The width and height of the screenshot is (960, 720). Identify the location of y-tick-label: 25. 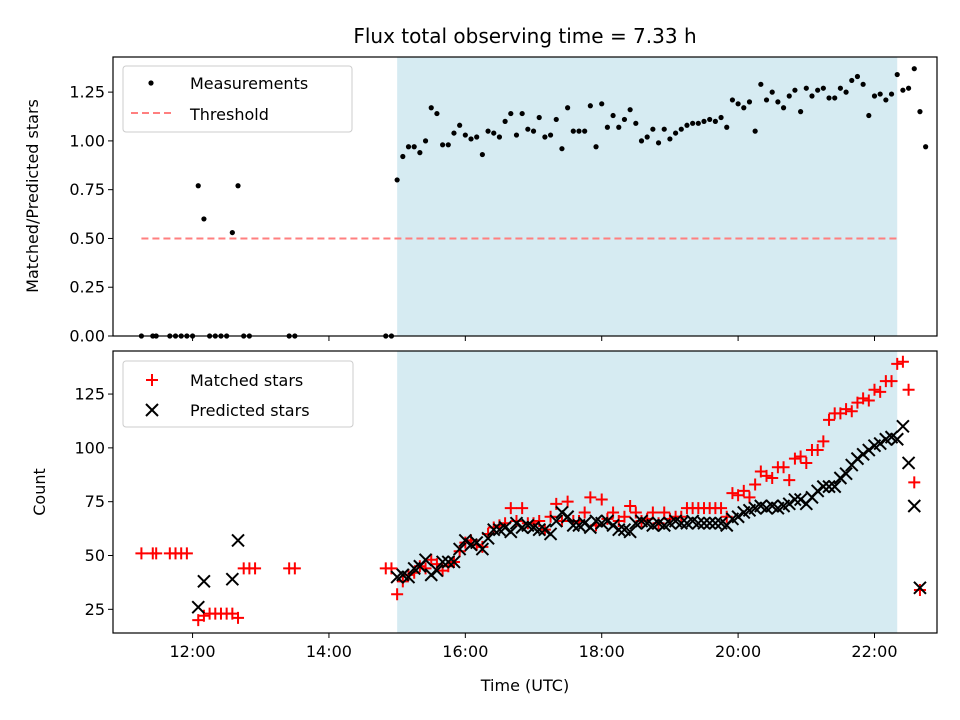
(95, 609).